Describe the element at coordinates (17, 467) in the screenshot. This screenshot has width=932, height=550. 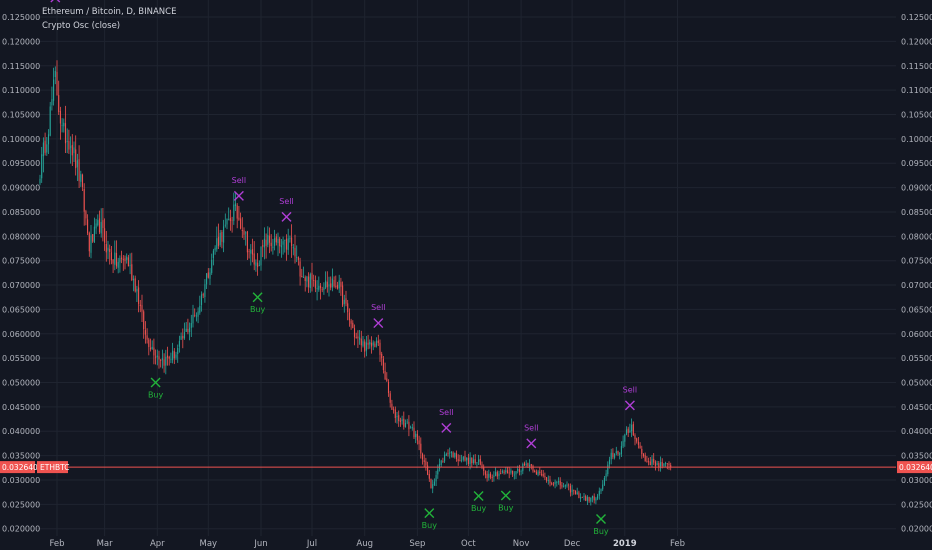
I see `price-tag-left` at that location.